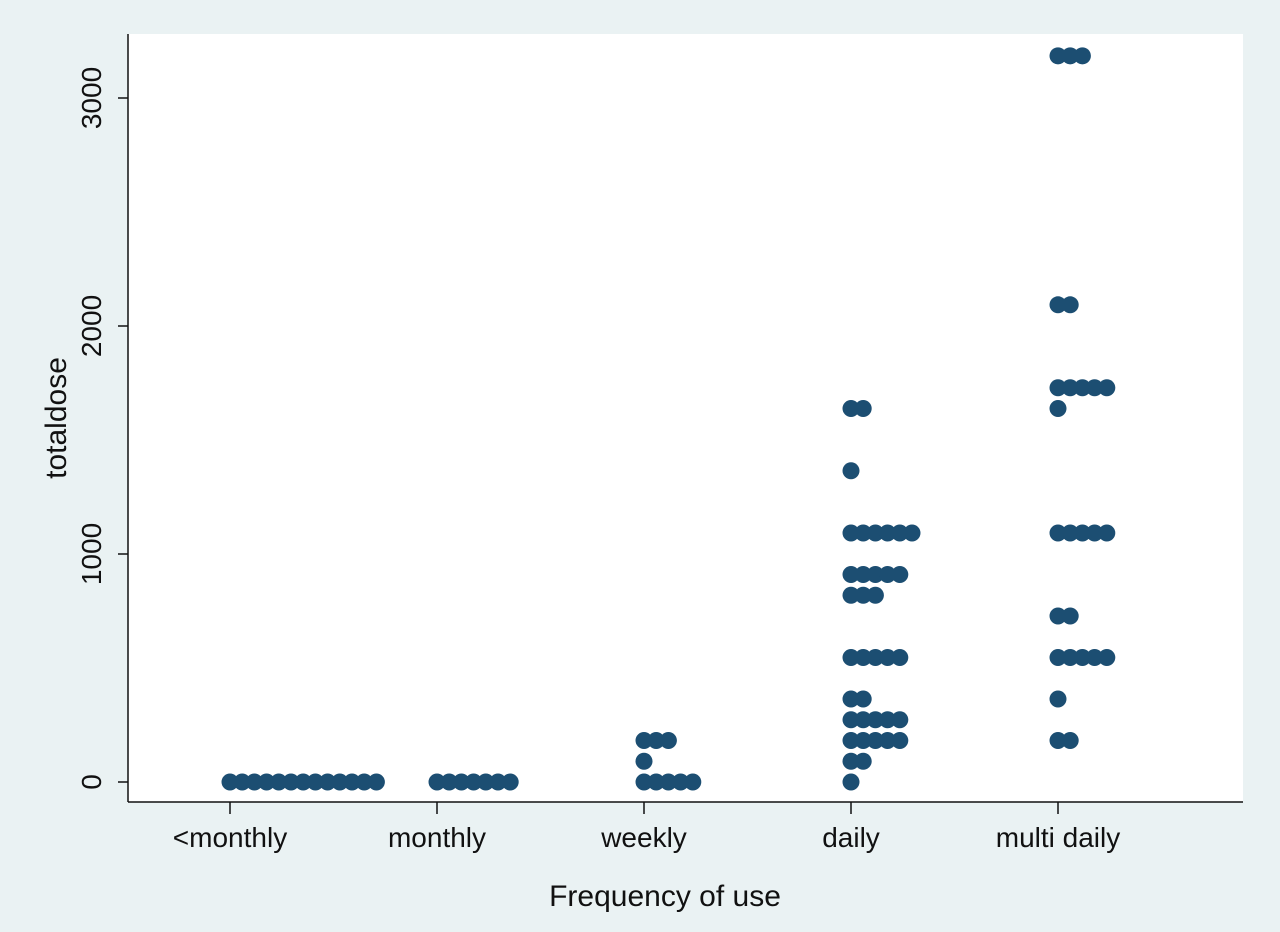  I want to click on y-ticks: 0 1000 2000 3000, so click(102, 428).